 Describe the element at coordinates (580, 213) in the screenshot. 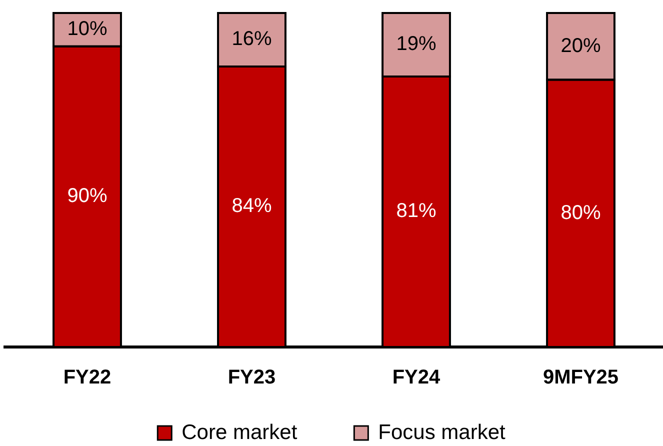

I see `data-label: 80%` at that location.